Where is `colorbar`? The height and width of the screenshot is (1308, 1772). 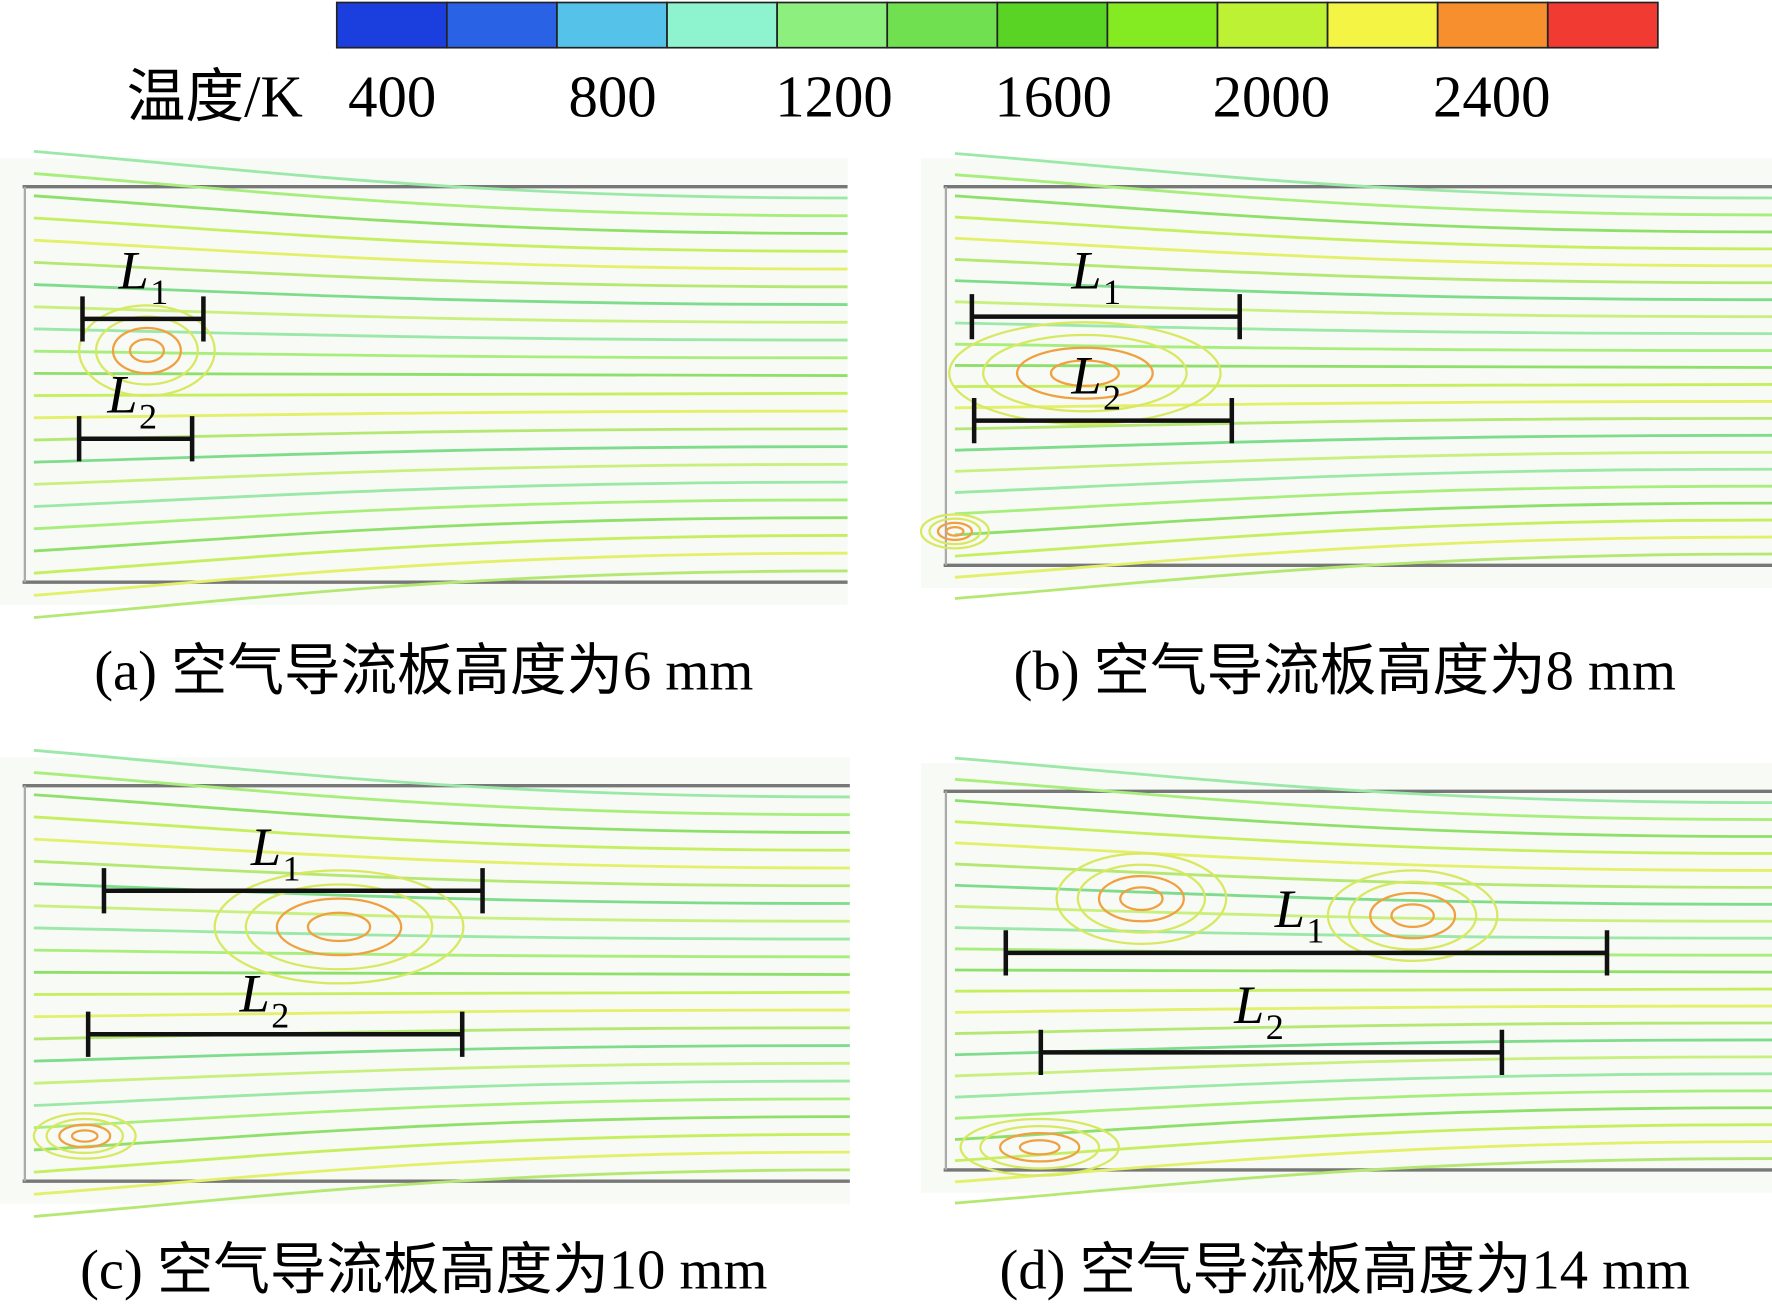
colorbar is located at coordinates (997, 25).